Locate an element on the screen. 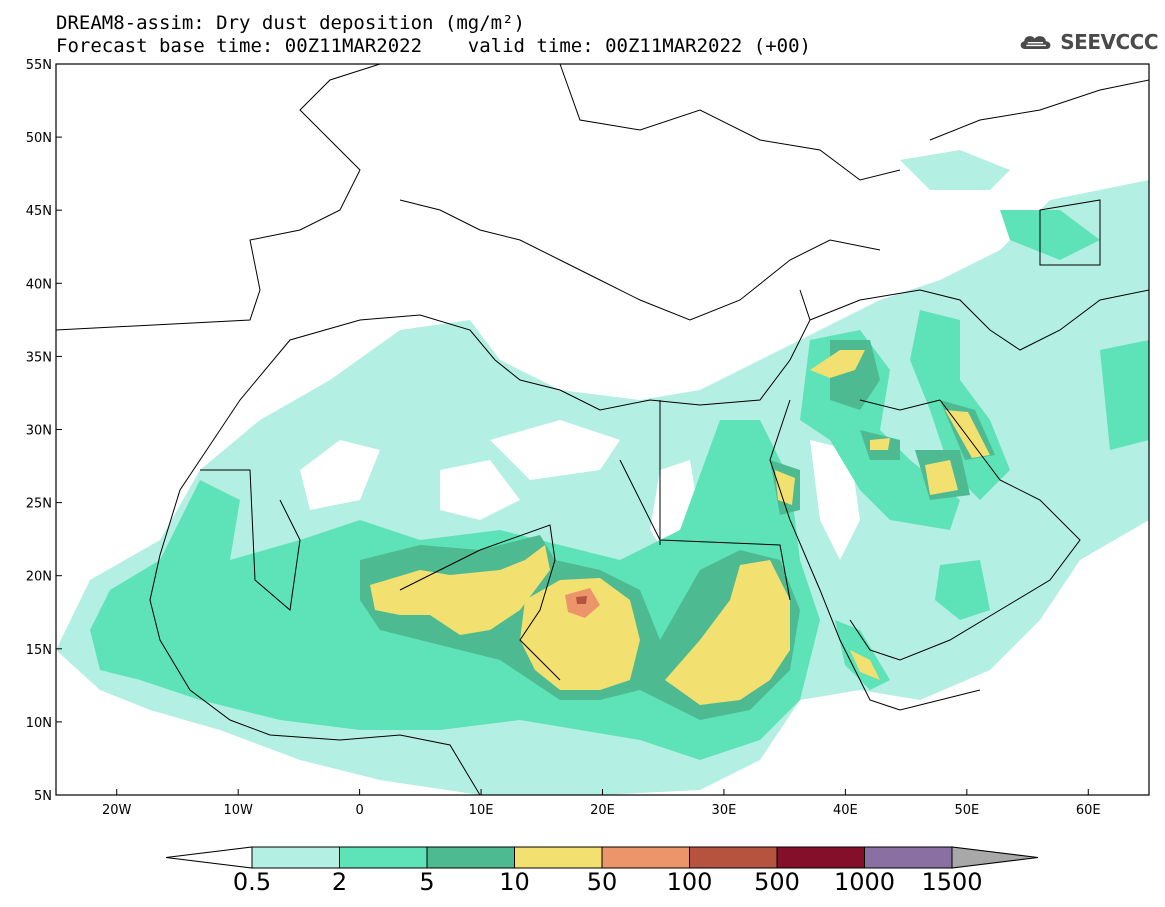 This screenshot has width=1165, height=907. y-axis: 55N 50N 45N 40N 35N 30N 25N 20N 15N 10N 5N is located at coordinates (44, 431).